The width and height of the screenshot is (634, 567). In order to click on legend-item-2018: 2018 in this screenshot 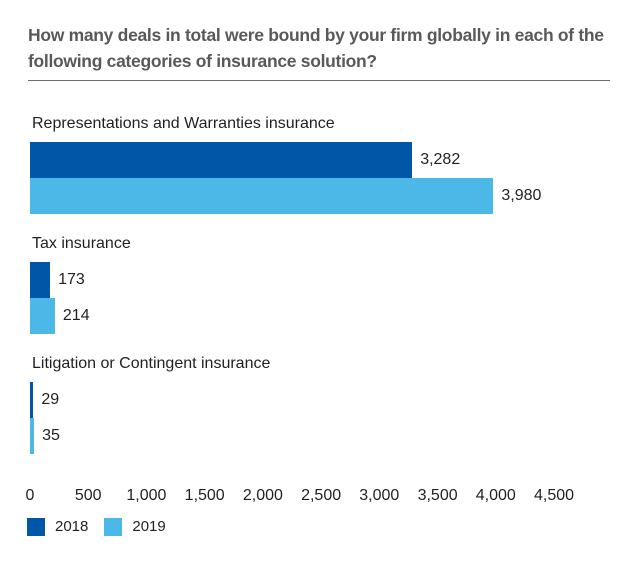, I will do `click(57, 527)`.